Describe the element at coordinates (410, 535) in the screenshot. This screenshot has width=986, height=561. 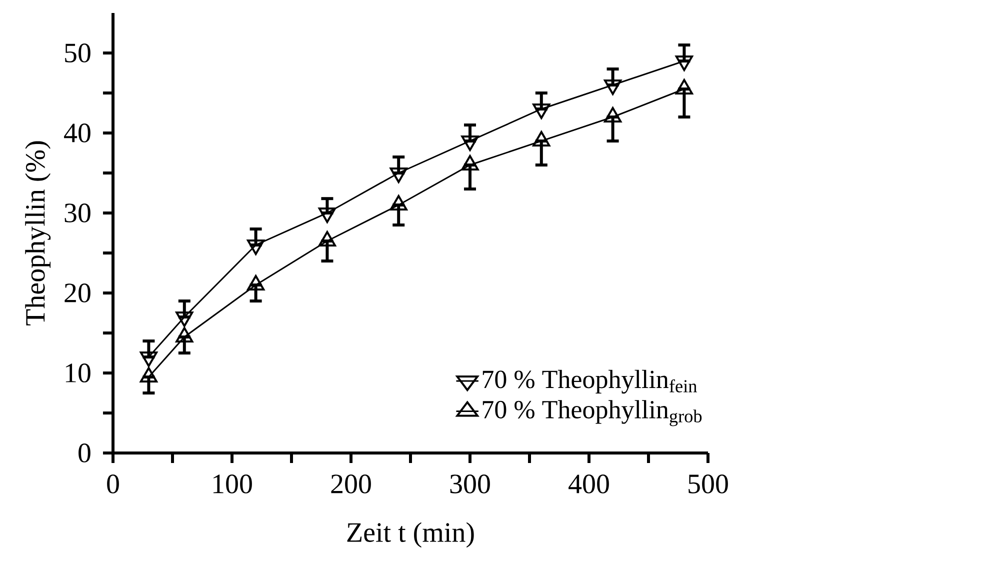
I see `x-axis-title: Zeit t (min)` at that location.